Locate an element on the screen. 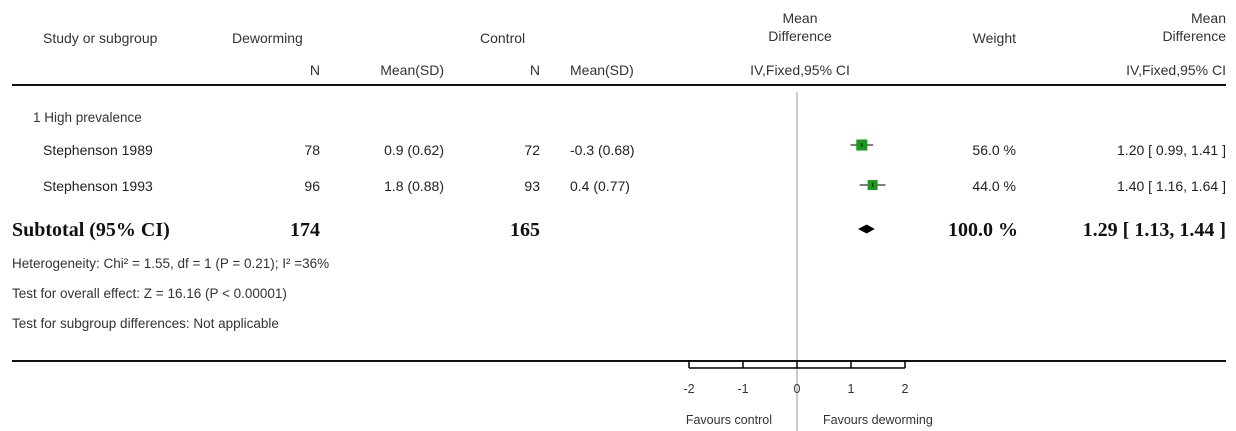 This screenshot has width=1236, height=431. study-name: Stephenson 1993 is located at coordinates (98, 186).